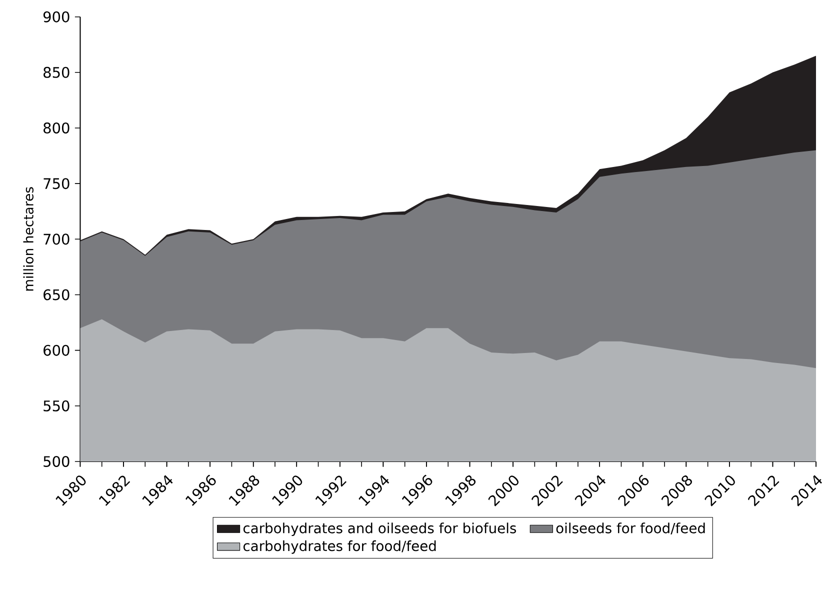 This screenshot has width=830, height=591. What do you see at coordinates (57, 406) in the screenshot?
I see `y-tick-label: 550` at bounding box center [57, 406].